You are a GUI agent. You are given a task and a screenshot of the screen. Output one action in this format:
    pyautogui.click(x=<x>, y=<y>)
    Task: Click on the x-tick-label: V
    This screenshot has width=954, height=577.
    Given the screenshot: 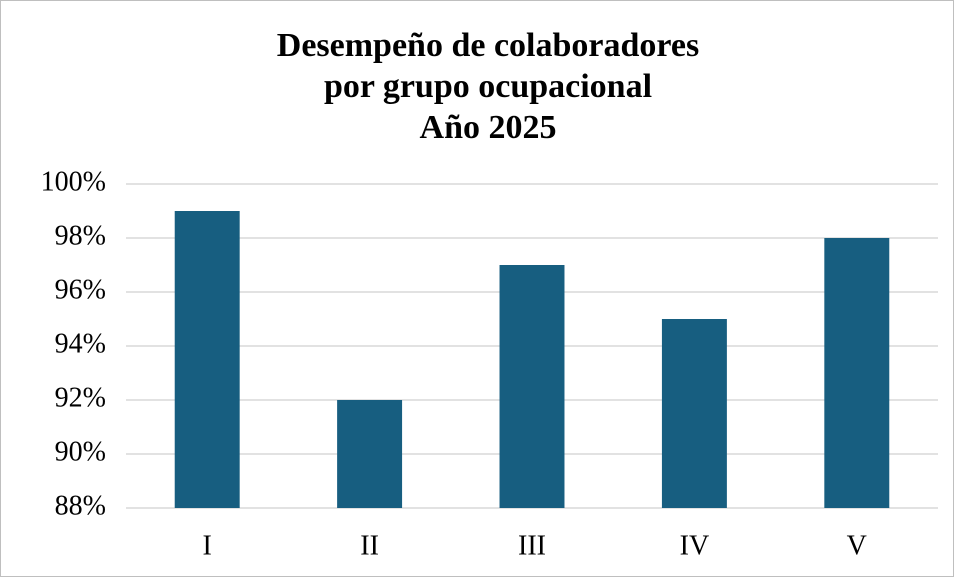 What is the action you would take?
    pyautogui.click(x=857, y=545)
    